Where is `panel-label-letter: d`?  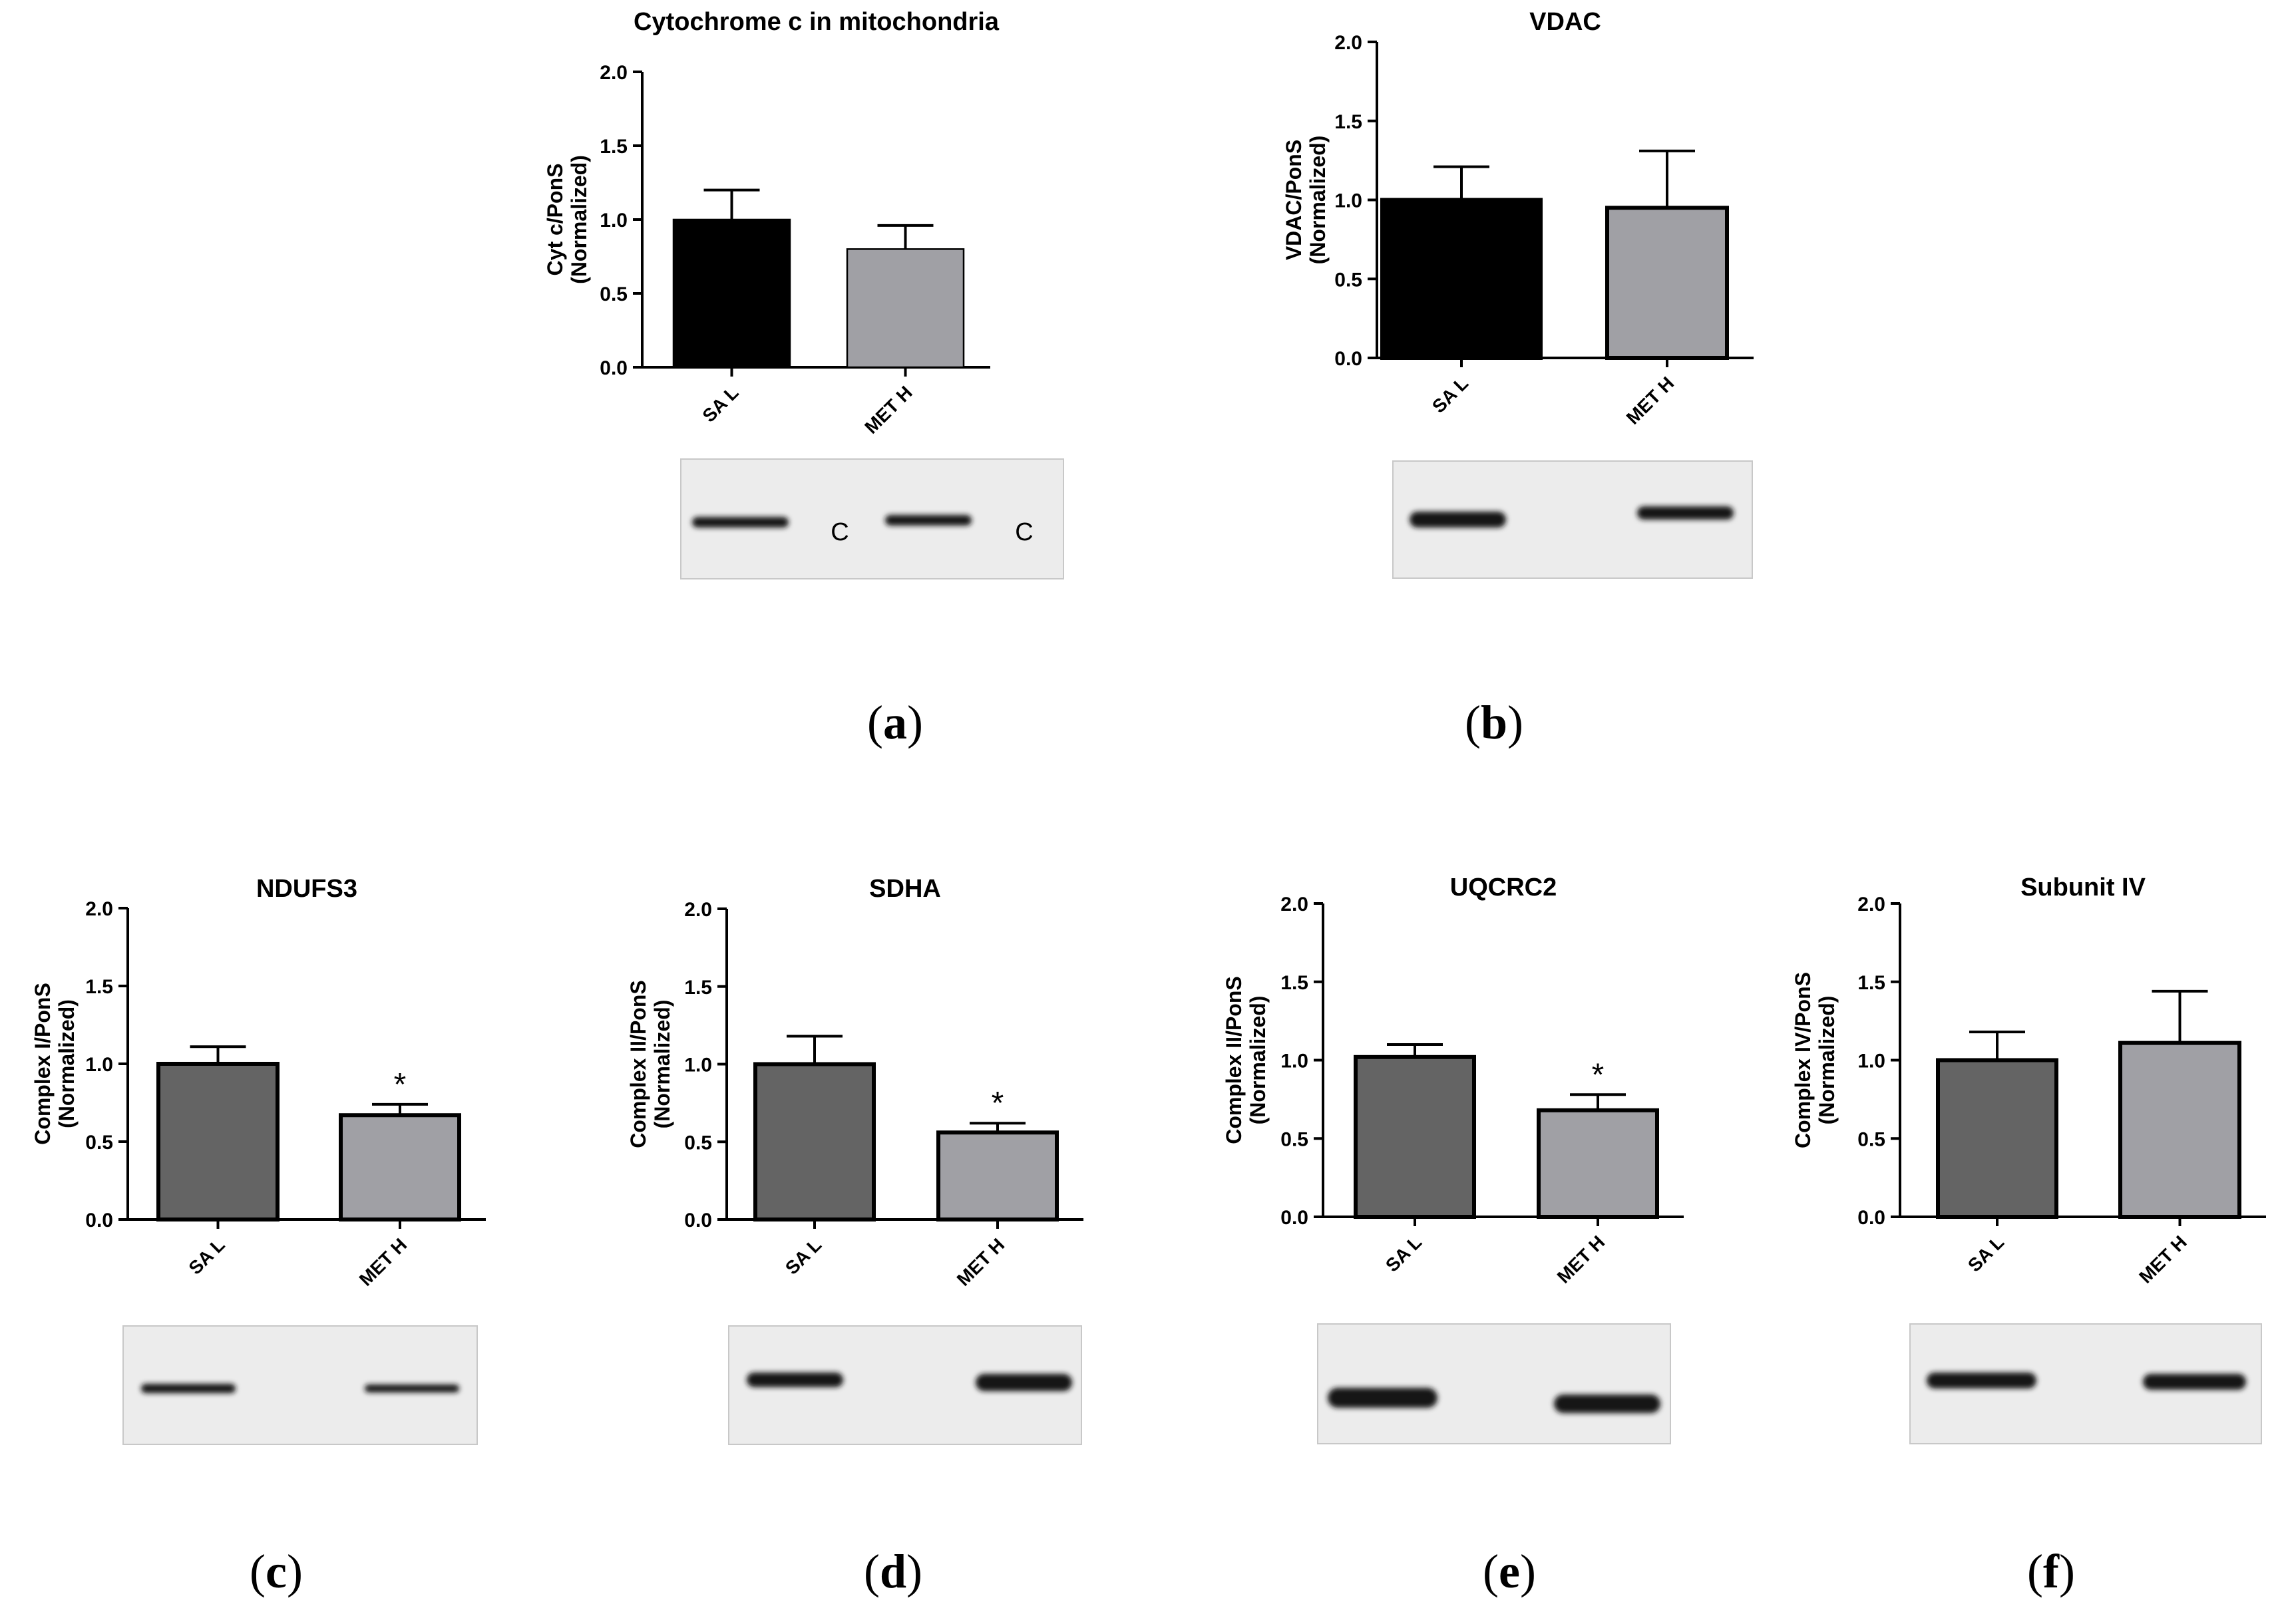 panel-label-letter: d is located at coordinates (893, 1571).